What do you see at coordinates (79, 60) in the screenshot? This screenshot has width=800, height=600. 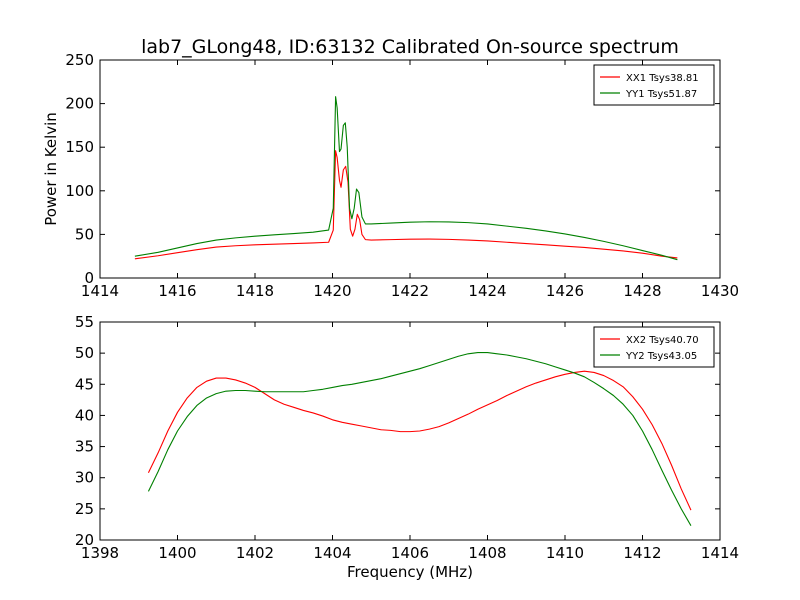 I see `y-tick-label: 250` at bounding box center [79, 60].